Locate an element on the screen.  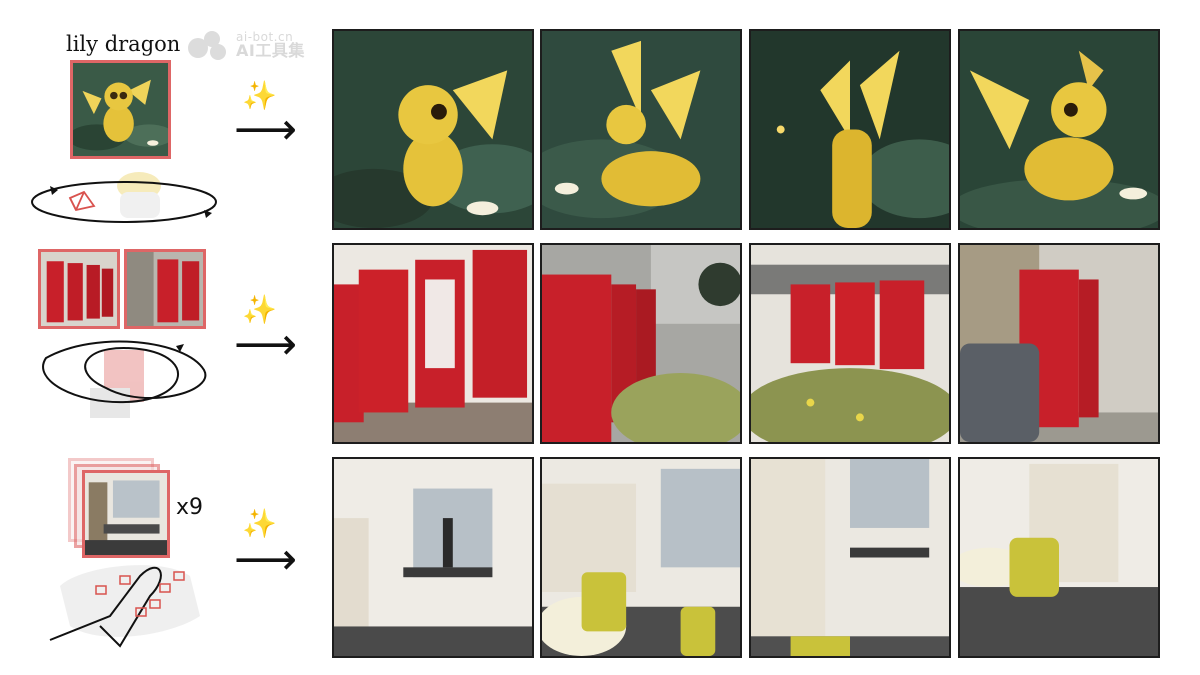
orbit-trajectory-icon is located at coordinates (124, 202).